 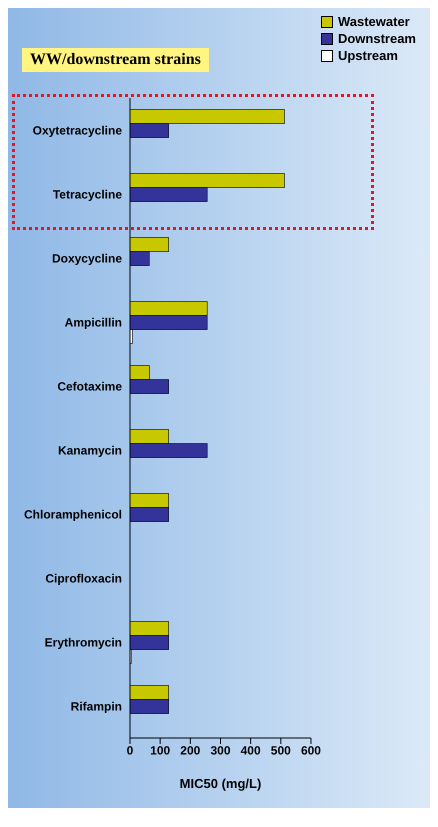 I want to click on x-axis-title: MIC50 (mg/L), so click(x=221, y=783).